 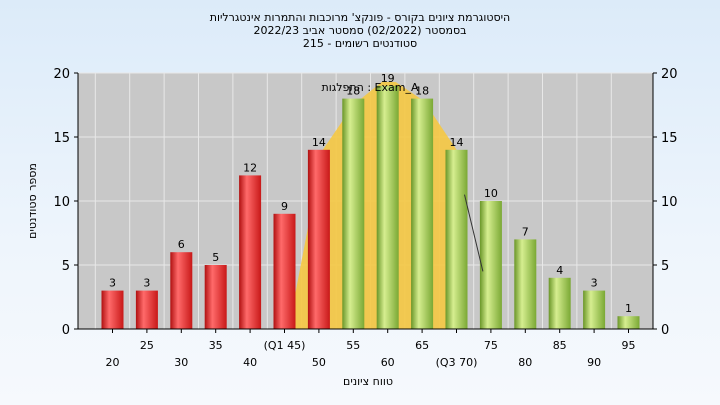 I want to click on x-tick-label: 35, so click(x=216, y=345).